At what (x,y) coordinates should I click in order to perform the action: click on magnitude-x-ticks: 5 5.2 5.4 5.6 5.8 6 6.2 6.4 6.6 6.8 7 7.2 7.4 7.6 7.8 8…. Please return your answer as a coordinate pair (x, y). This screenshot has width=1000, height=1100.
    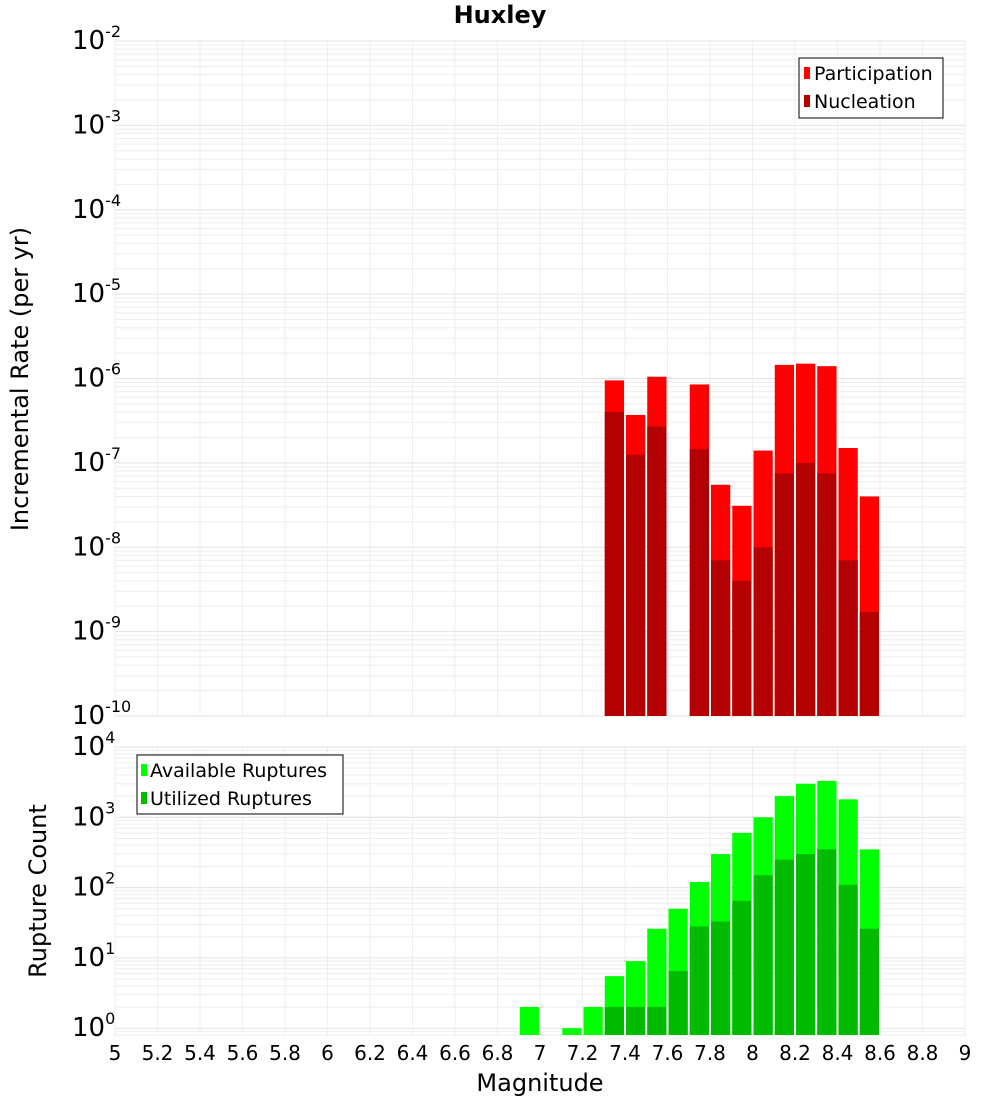
    Looking at the image, I should click on (540, 1053).